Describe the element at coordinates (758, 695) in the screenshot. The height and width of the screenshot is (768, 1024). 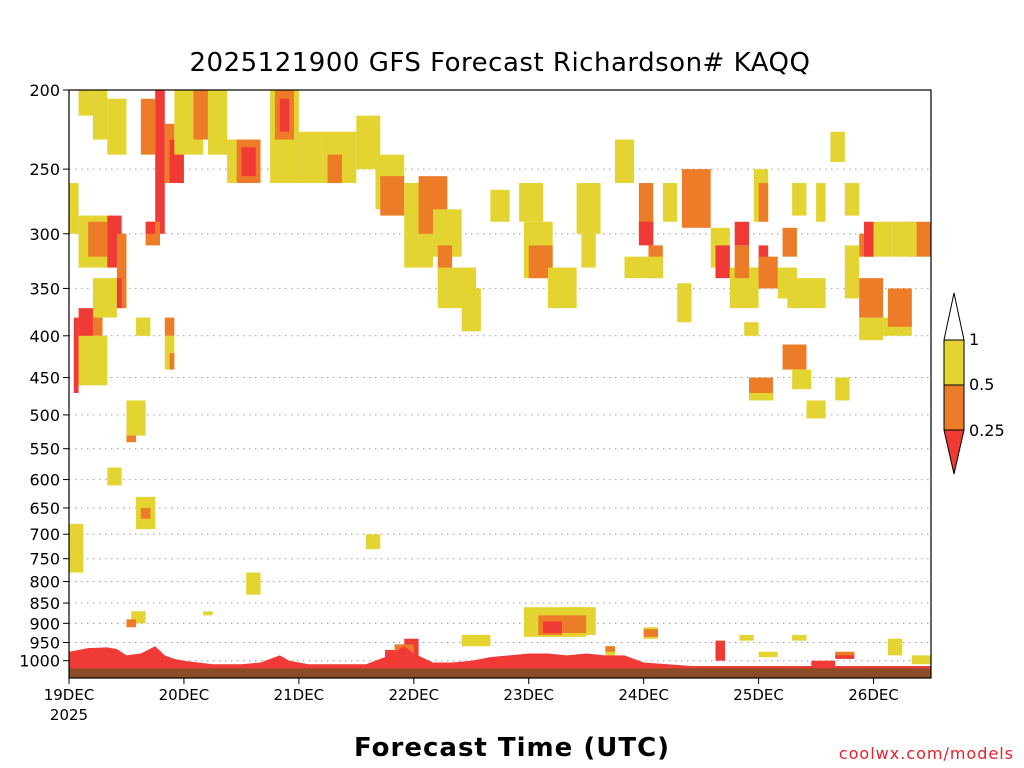
I see `x-tick-label: 25DEC` at that location.